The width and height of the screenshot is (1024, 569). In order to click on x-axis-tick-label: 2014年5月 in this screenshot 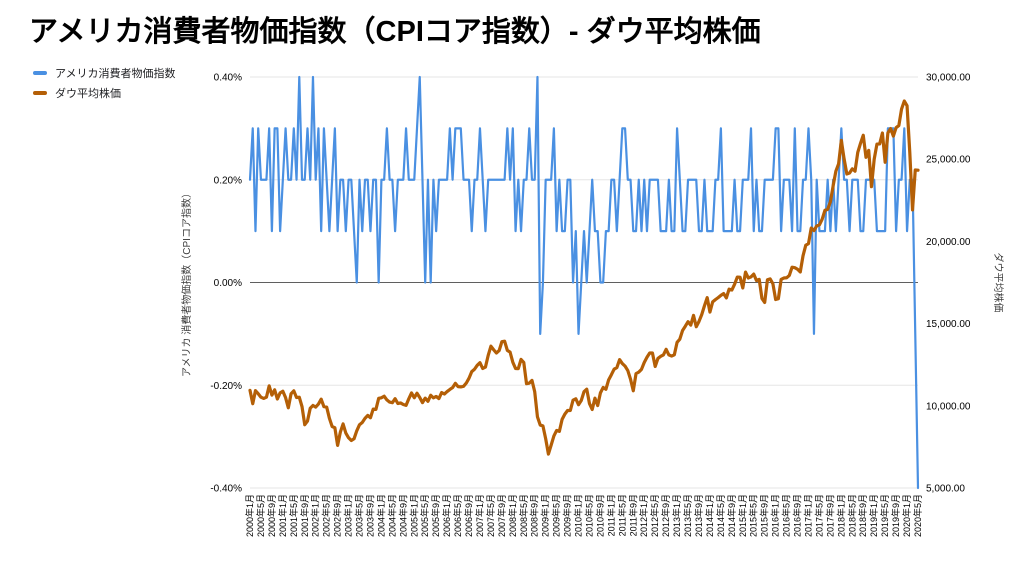, I will do `click(720, 515)`.